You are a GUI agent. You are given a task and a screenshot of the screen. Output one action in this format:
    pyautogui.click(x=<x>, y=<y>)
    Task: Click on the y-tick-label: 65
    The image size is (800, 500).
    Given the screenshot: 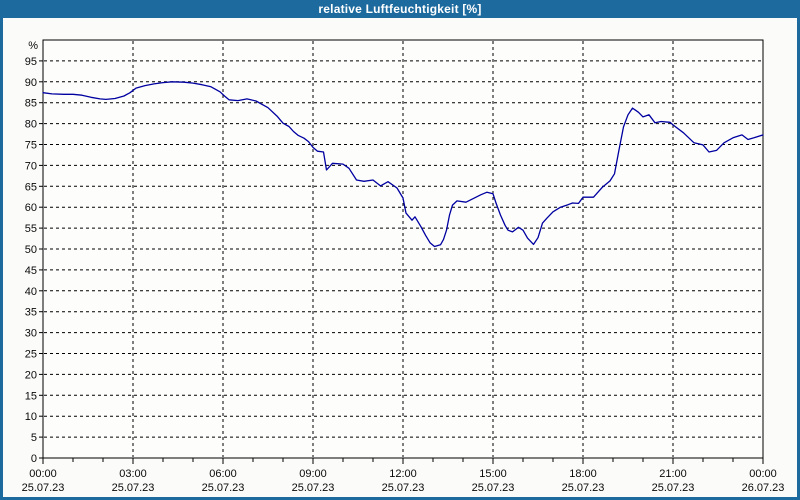 What is the action you would take?
    pyautogui.click(x=31, y=187)
    